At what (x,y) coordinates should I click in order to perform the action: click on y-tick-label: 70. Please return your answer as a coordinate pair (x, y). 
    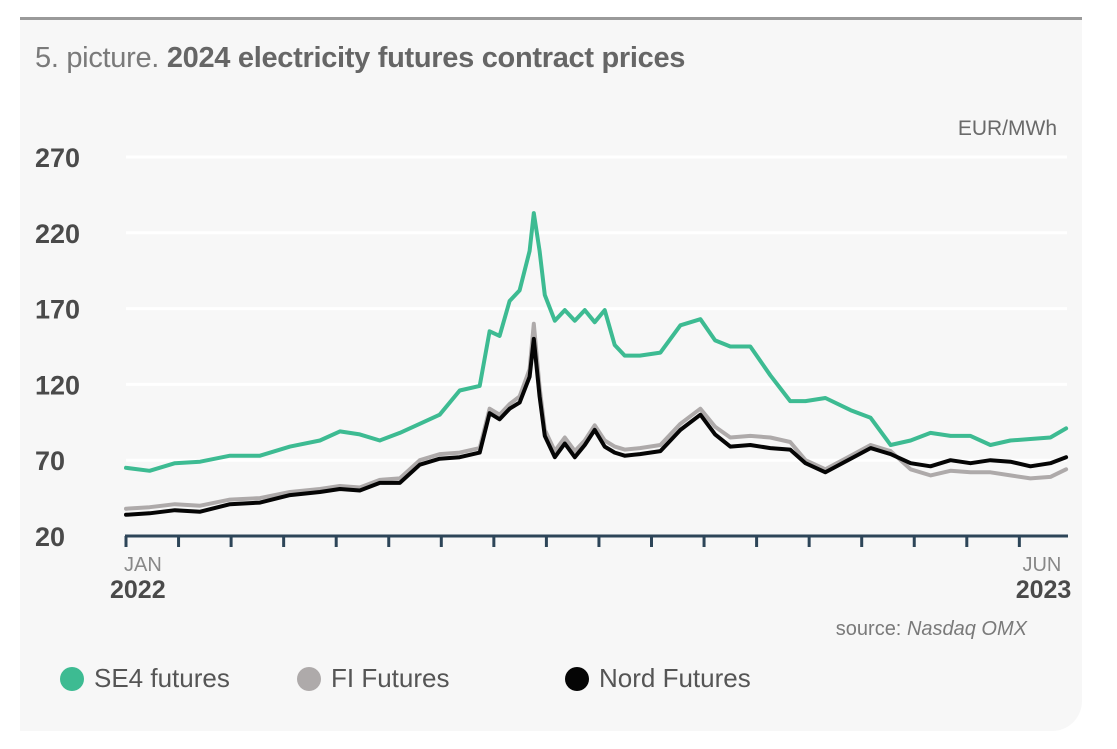
    Looking at the image, I should click on (50, 461).